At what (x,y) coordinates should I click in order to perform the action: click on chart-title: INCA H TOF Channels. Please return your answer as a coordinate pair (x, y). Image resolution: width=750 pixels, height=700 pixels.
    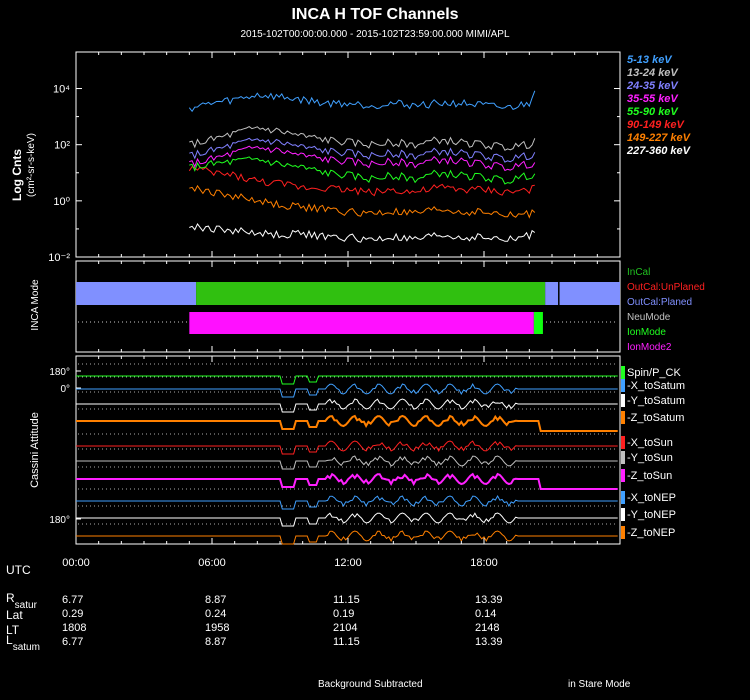
    Looking at the image, I should click on (375, 14).